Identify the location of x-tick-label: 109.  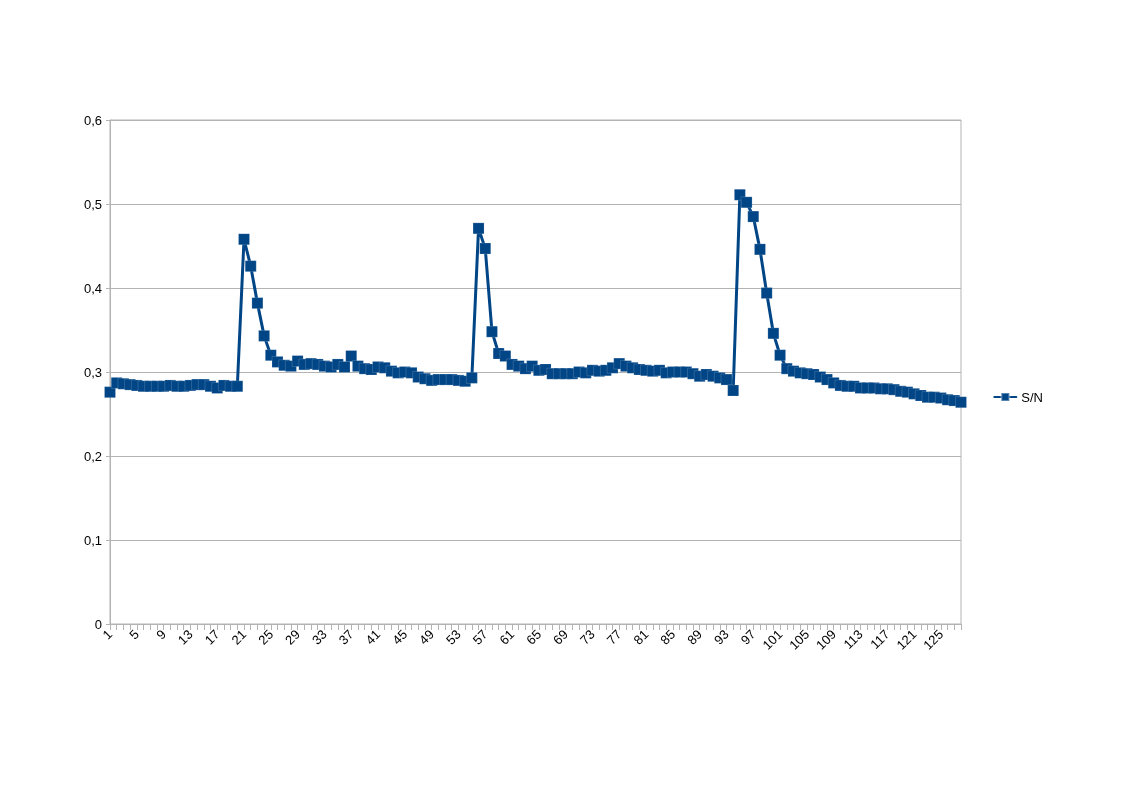
(826, 639).